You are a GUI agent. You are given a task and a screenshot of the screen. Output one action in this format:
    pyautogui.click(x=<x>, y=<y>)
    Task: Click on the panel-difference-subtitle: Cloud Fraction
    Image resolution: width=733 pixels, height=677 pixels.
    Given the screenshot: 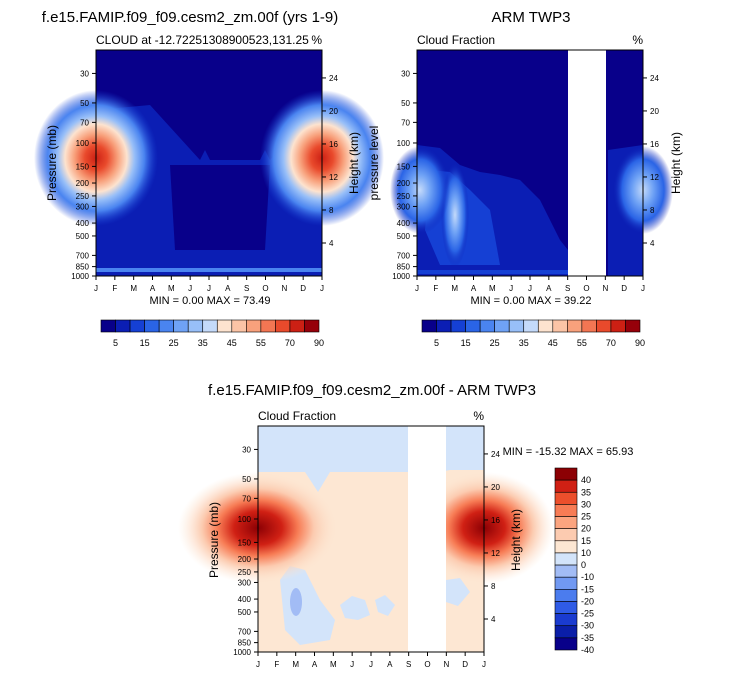 What is the action you would take?
    pyautogui.click(x=297, y=416)
    